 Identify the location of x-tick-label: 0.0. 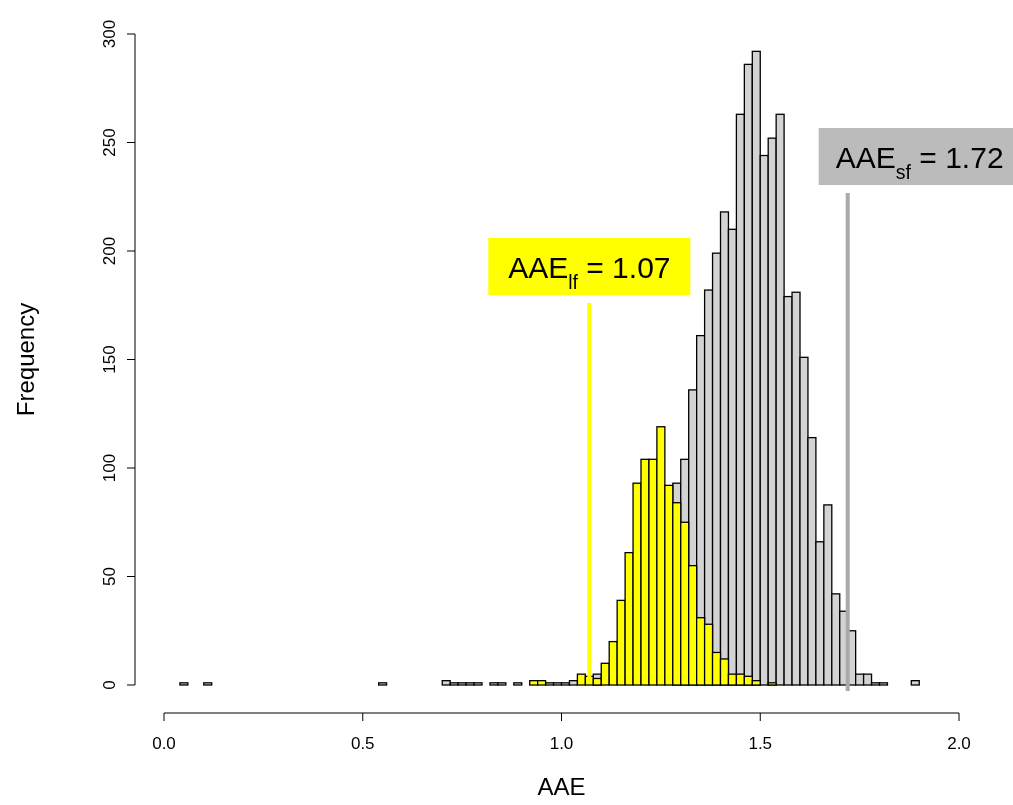
(164, 743).